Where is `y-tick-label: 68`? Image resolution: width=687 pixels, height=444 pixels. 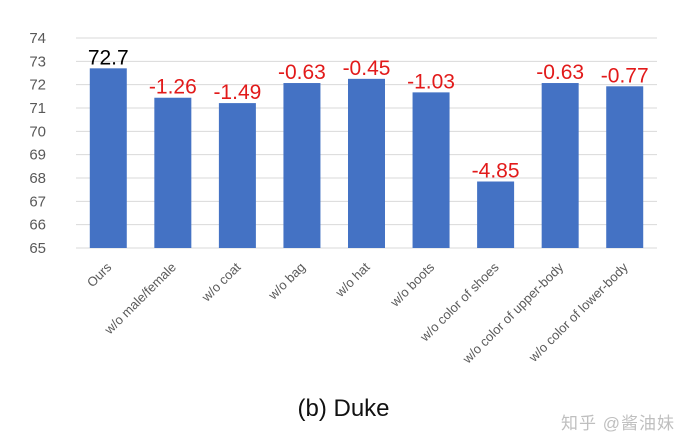
y-tick-label: 68 is located at coordinates (37, 178).